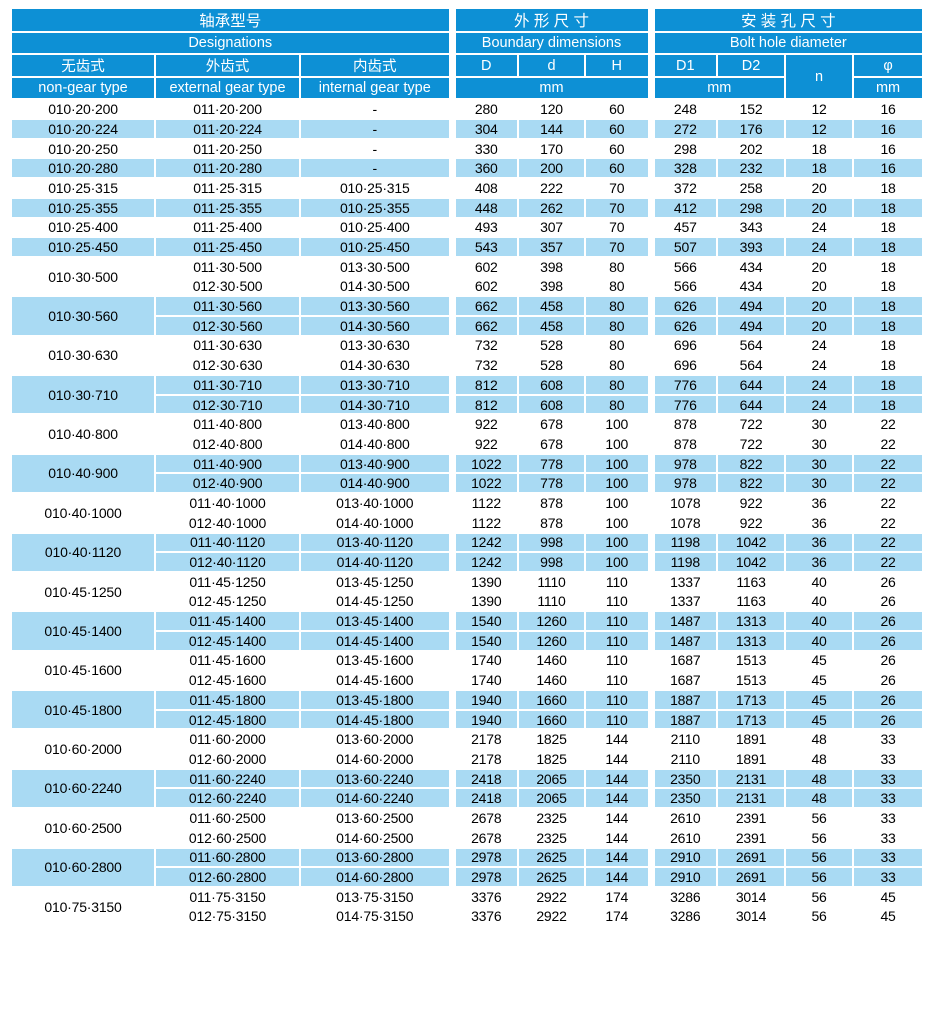 This screenshot has height=1013, width=930. What do you see at coordinates (467, 148) in the screenshot?
I see `table-row: 010·20·250 011·20·250-330 170 60 298 202 18 16` at bounding box center [467, 148].